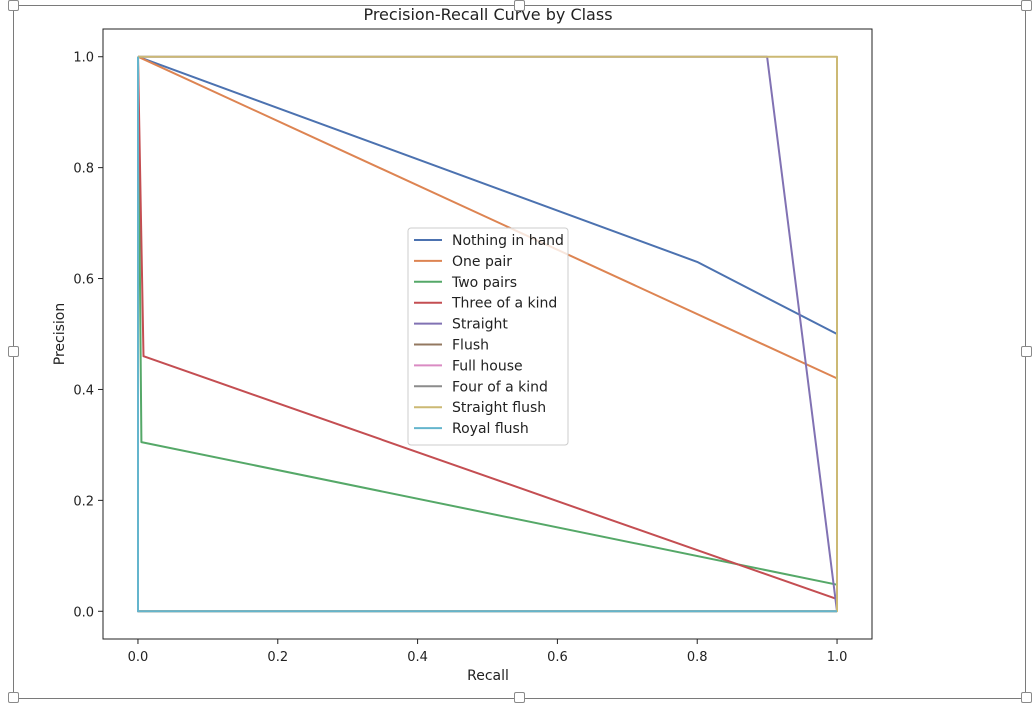 This screenshot has width=1032, height=703. Describe the element at coordinates (504, 304) in the screenshot. I see `legend-label: Three of a kind` at that location.